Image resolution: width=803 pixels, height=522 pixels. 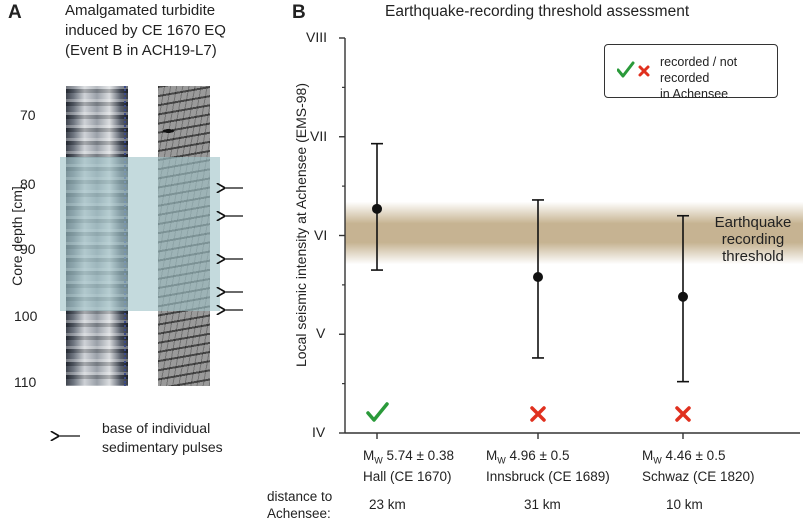 I want to click on cross-icon, so click(x=644, y=71).